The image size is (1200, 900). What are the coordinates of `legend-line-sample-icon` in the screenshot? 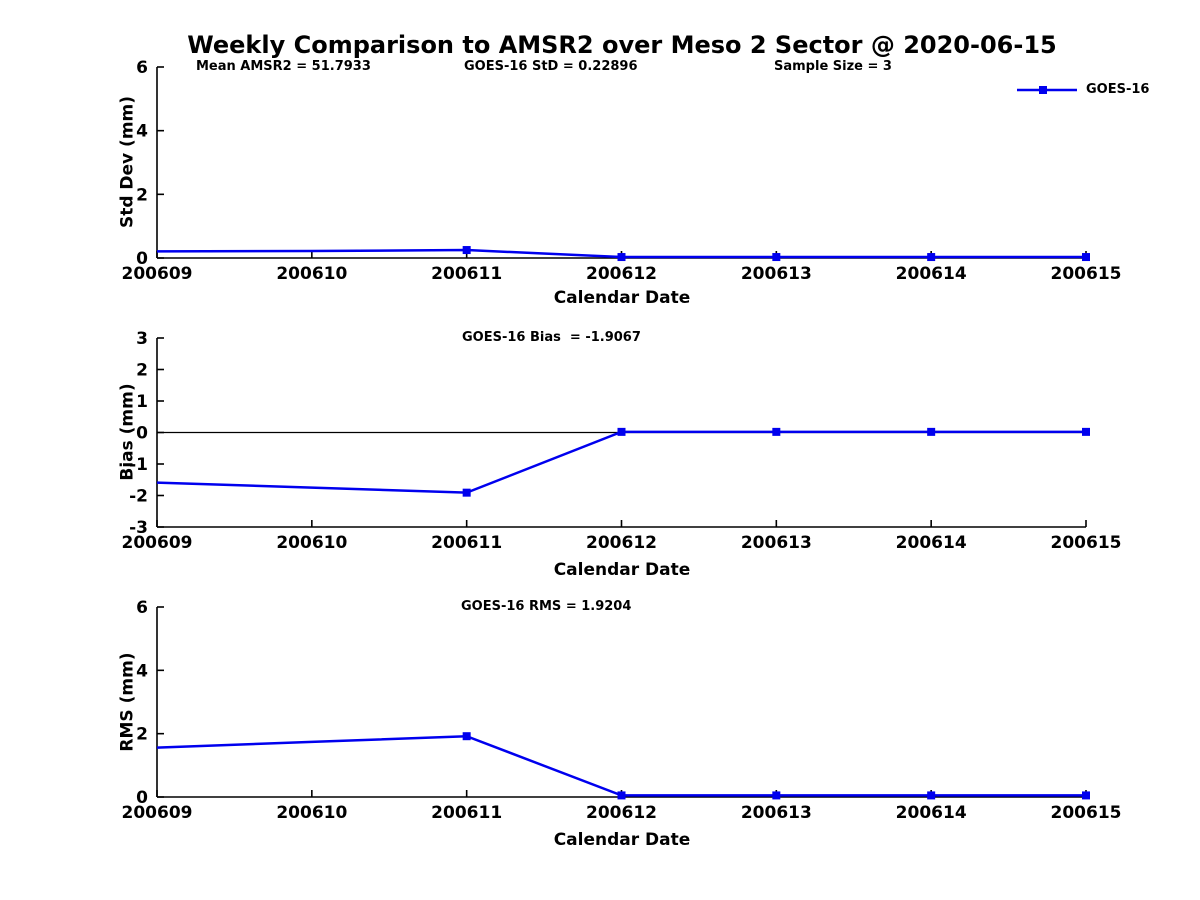 It's located at (1047, 89).